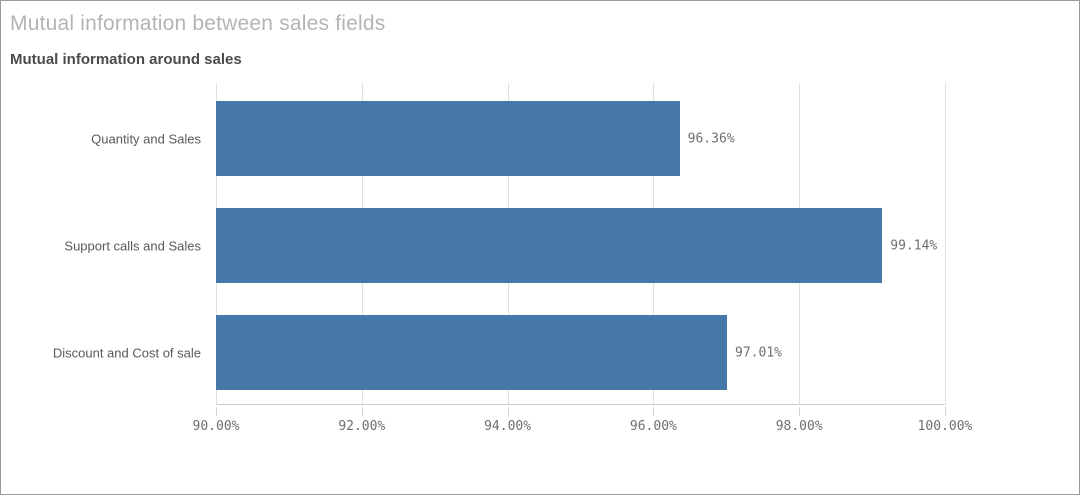 This screenshot has width=1080, height=495. What do you see at coordinates (216, 426) in the screenshot?
I see `x-tick-label: 90.00%` at bounding box center [216, 426].